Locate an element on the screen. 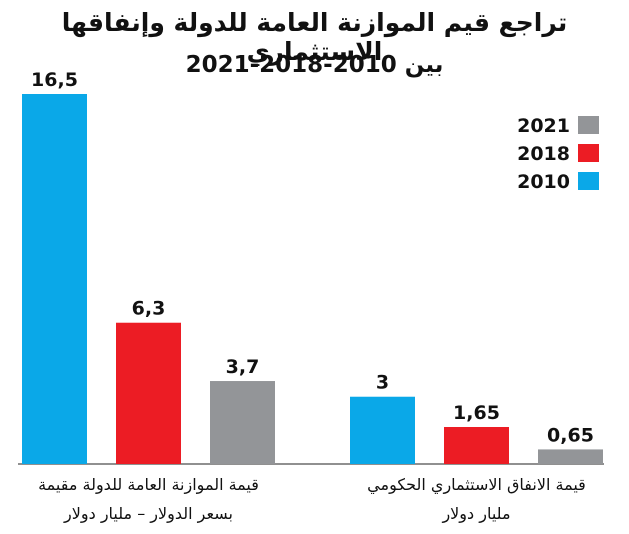  data-label: 6,3 is located at coordinates (149, 309).